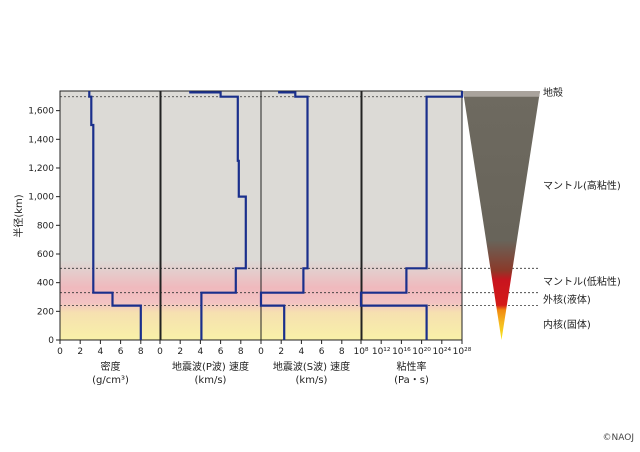 Image resolution: width=640 pixels, height=452 pixels. Describe the element at coordinates (302, 352) in the screenshot. I see `s-wave-x-tick-label-2: 4` at that location.